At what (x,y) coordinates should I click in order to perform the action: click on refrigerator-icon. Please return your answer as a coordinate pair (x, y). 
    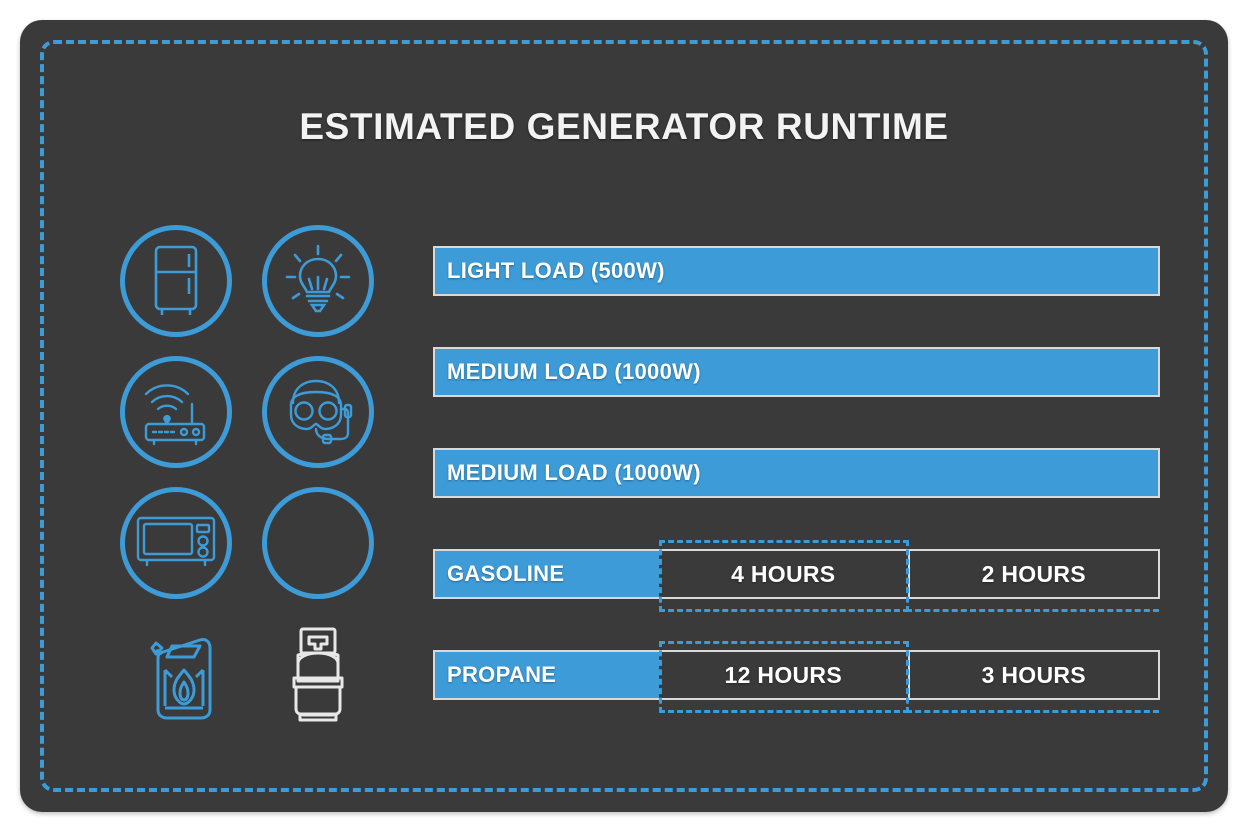
    Looking at the image, I should click on (176, 281).